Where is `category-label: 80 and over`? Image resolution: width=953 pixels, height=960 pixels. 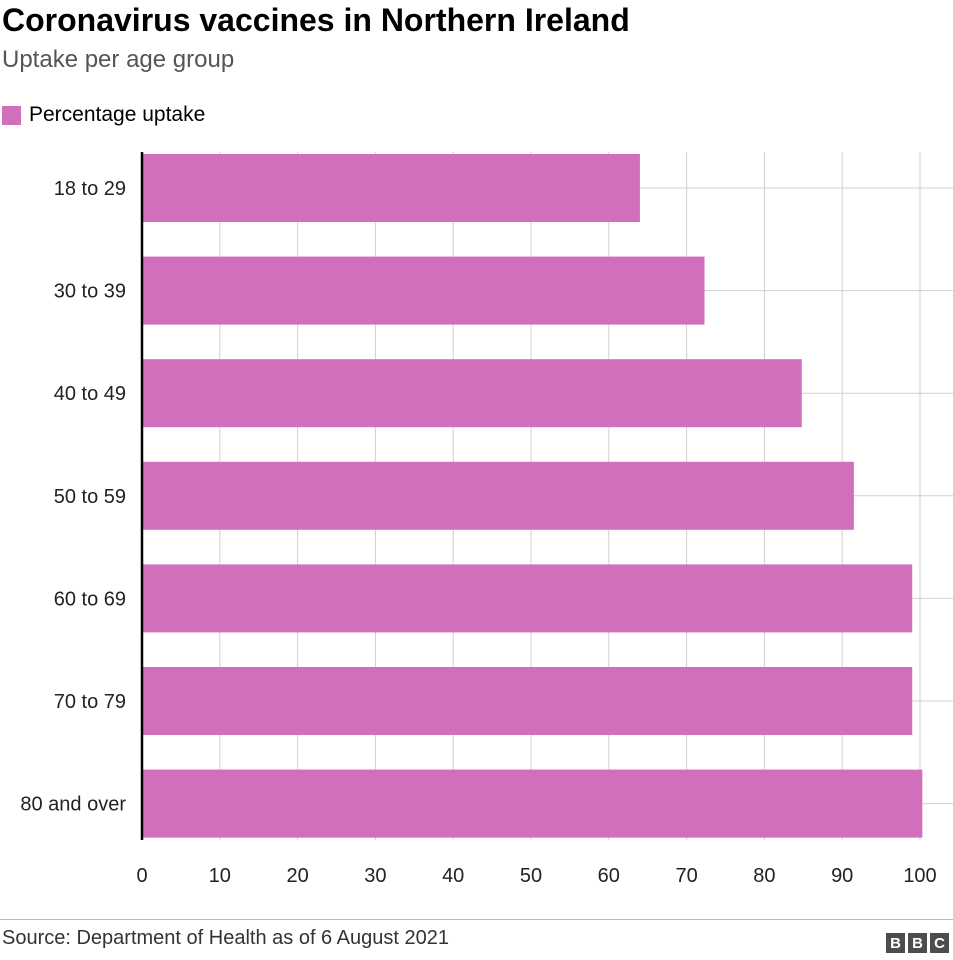 category-label: 80 and over is located at coordinates (73, 805).